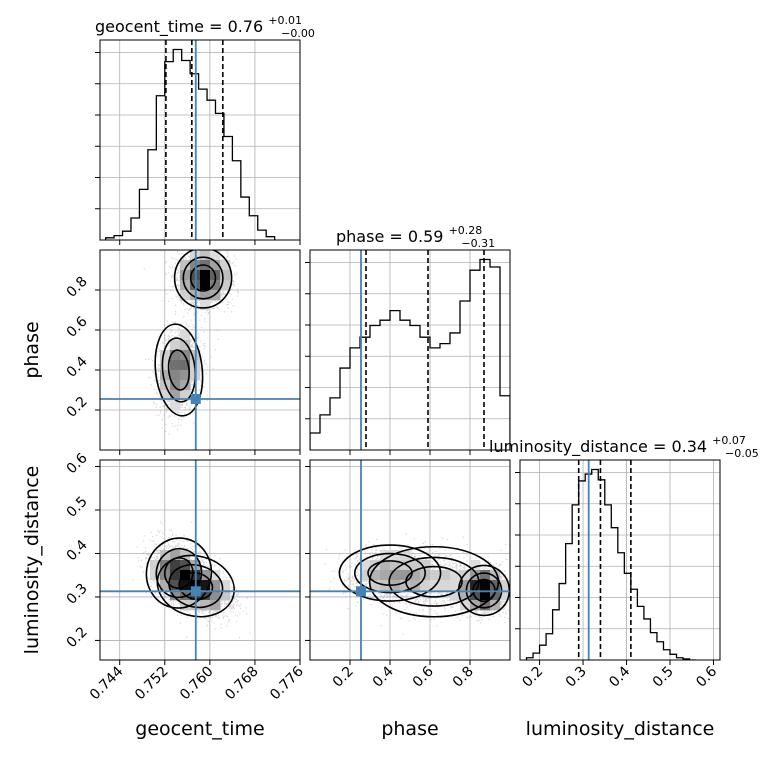  I want to click on x-tick-label: 0.768, so click(242, 684).